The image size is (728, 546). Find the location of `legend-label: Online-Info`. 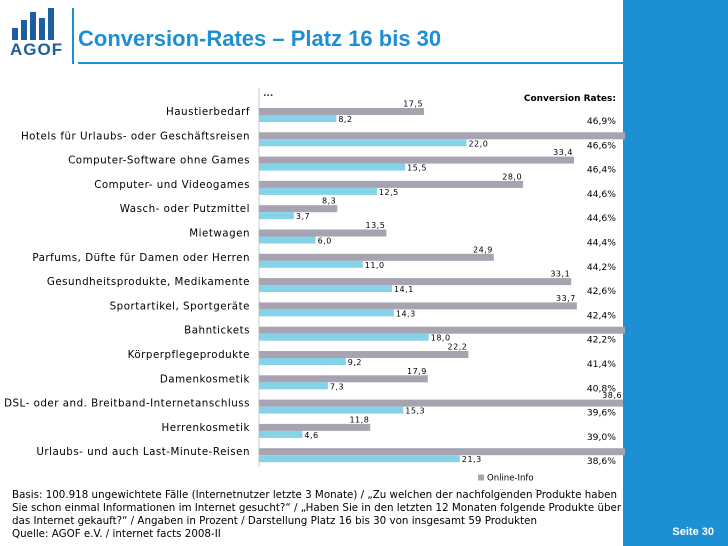

legend-label: Online-Info is located at coordinates (510, 479).